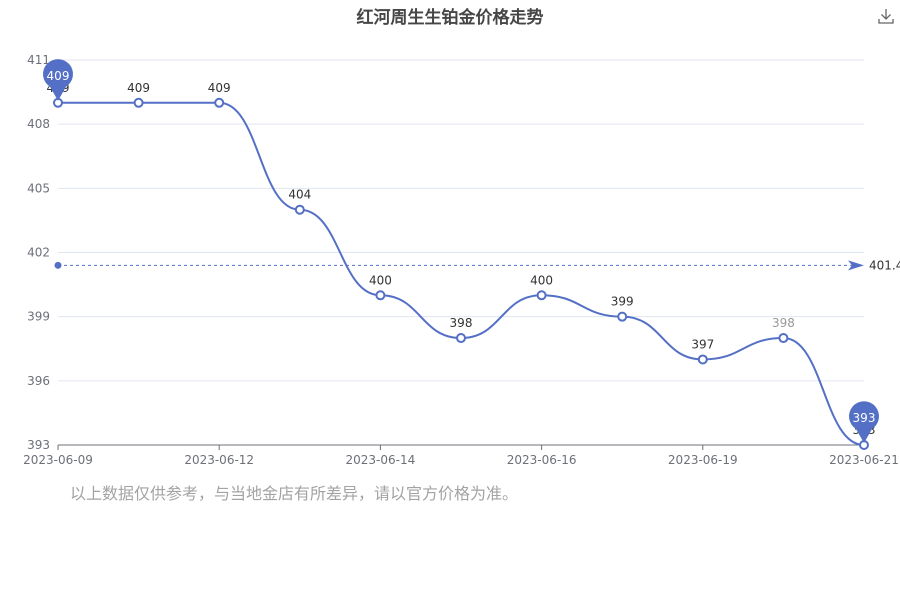  Describe the element at coordinates (38, 188) in the screenshot. I see `y-tick-label: 405` at that location.